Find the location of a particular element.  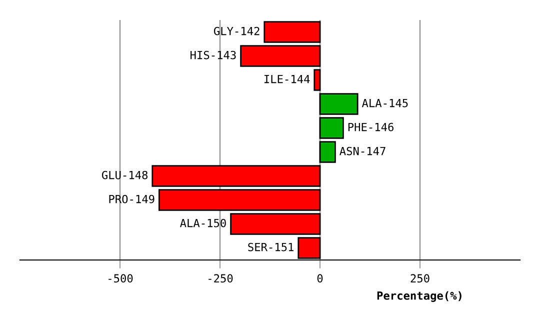

y-tick-label: PRO-149 is located at coordinates (131, 199).